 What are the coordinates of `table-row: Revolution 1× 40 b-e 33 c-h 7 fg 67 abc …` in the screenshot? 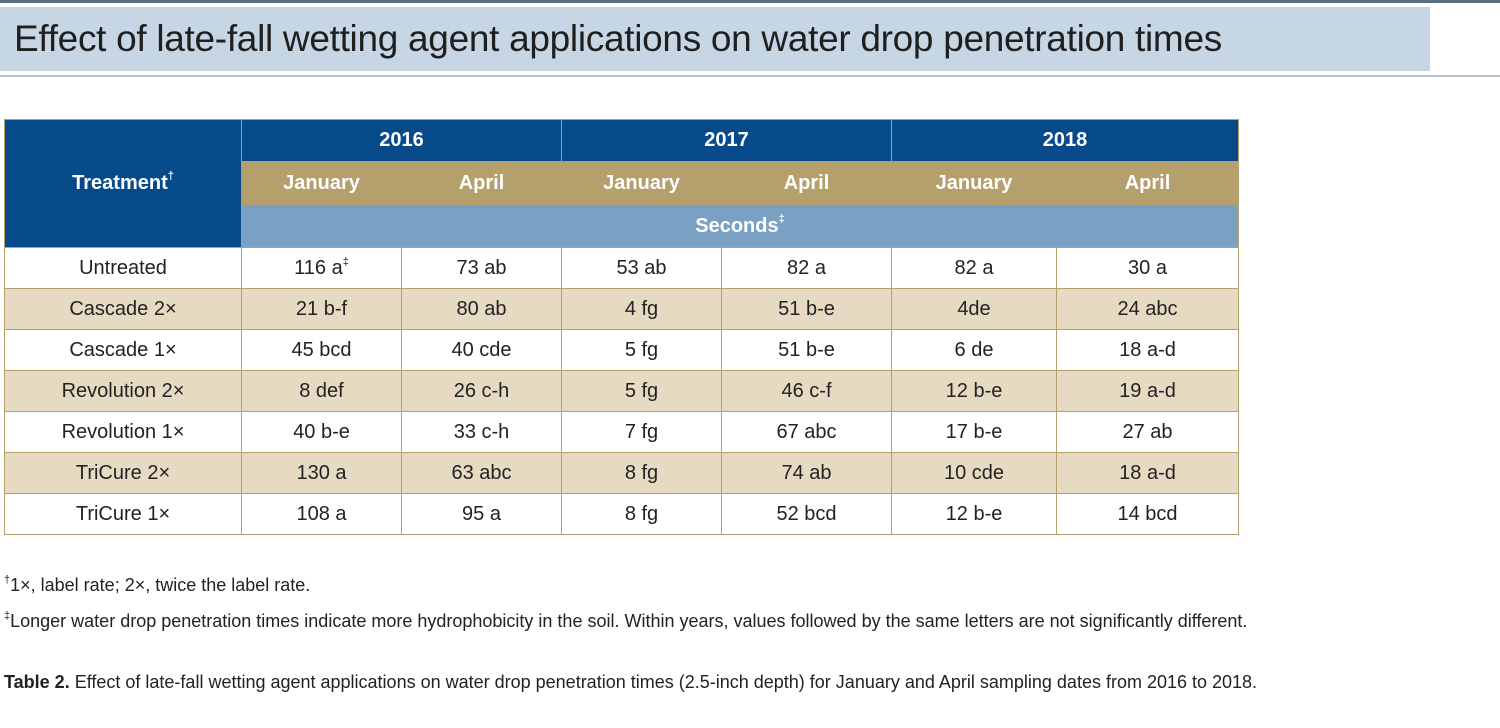 It's located at (621, 432).